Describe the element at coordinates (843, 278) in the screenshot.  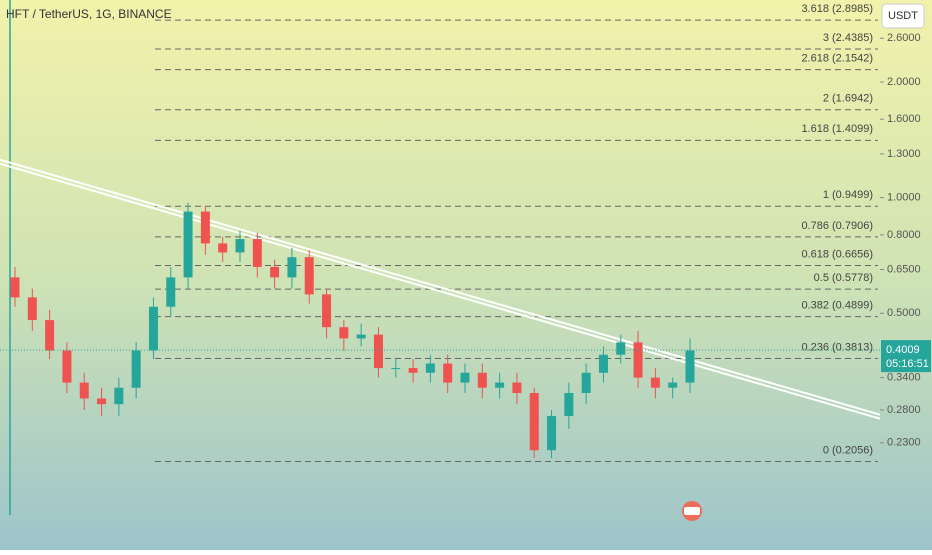
I see `fib-label: 0.5 (0.5778)` at that location.